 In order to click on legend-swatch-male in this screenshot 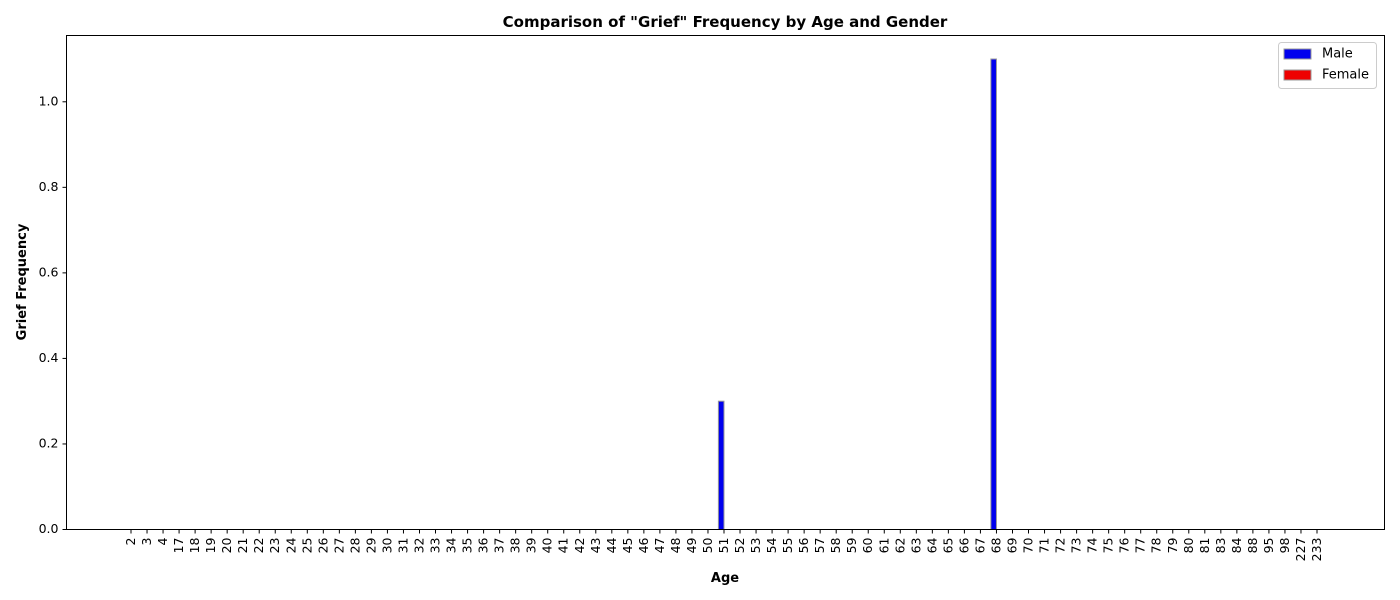, I will do `click(1297, 54)`.